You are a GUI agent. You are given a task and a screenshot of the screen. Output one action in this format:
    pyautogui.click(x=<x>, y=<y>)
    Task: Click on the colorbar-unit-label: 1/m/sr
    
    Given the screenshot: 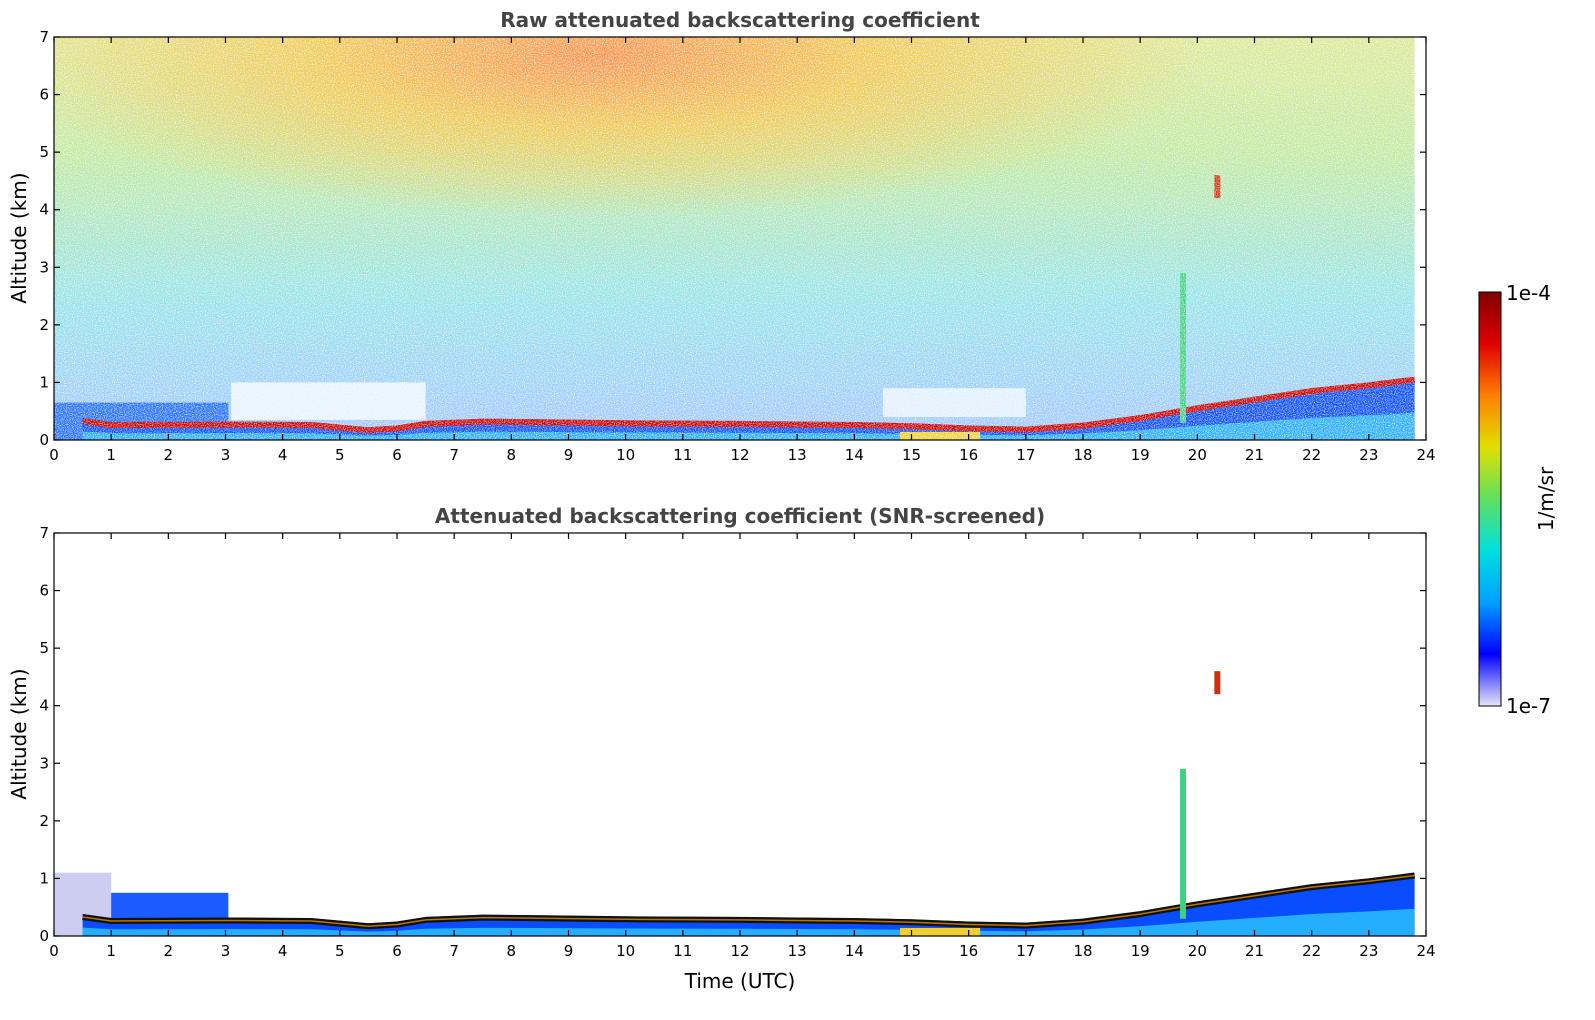 What is the action you would take?
    pyautogui.click(x=1546, y=498)
    